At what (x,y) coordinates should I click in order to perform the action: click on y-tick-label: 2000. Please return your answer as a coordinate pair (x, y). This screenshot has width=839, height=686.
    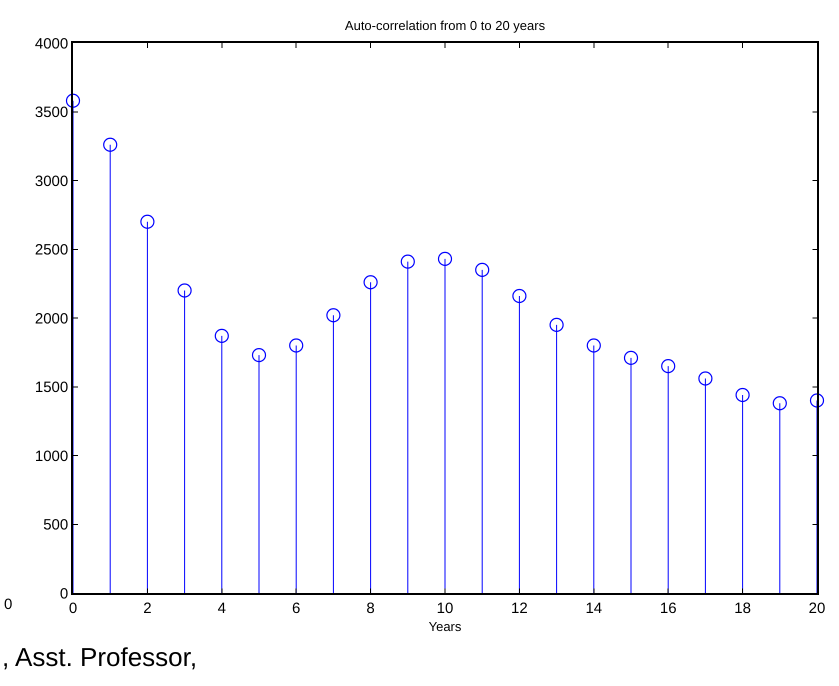
    Looking at the image, I should click on (51, 319).